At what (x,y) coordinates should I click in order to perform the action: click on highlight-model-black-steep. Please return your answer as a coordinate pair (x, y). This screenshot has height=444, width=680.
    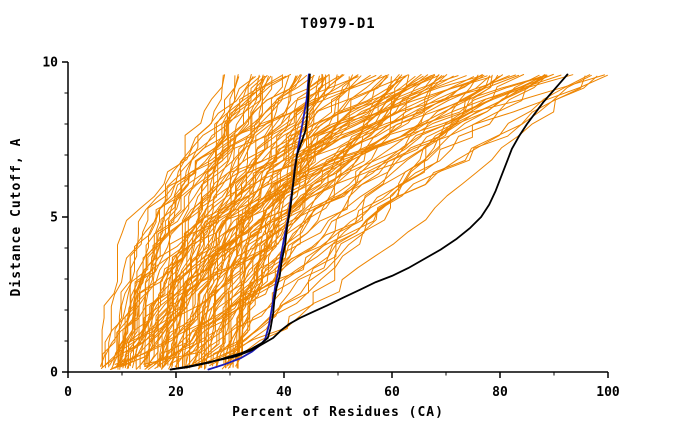
    Looking at the image, I should click on (240, 222).